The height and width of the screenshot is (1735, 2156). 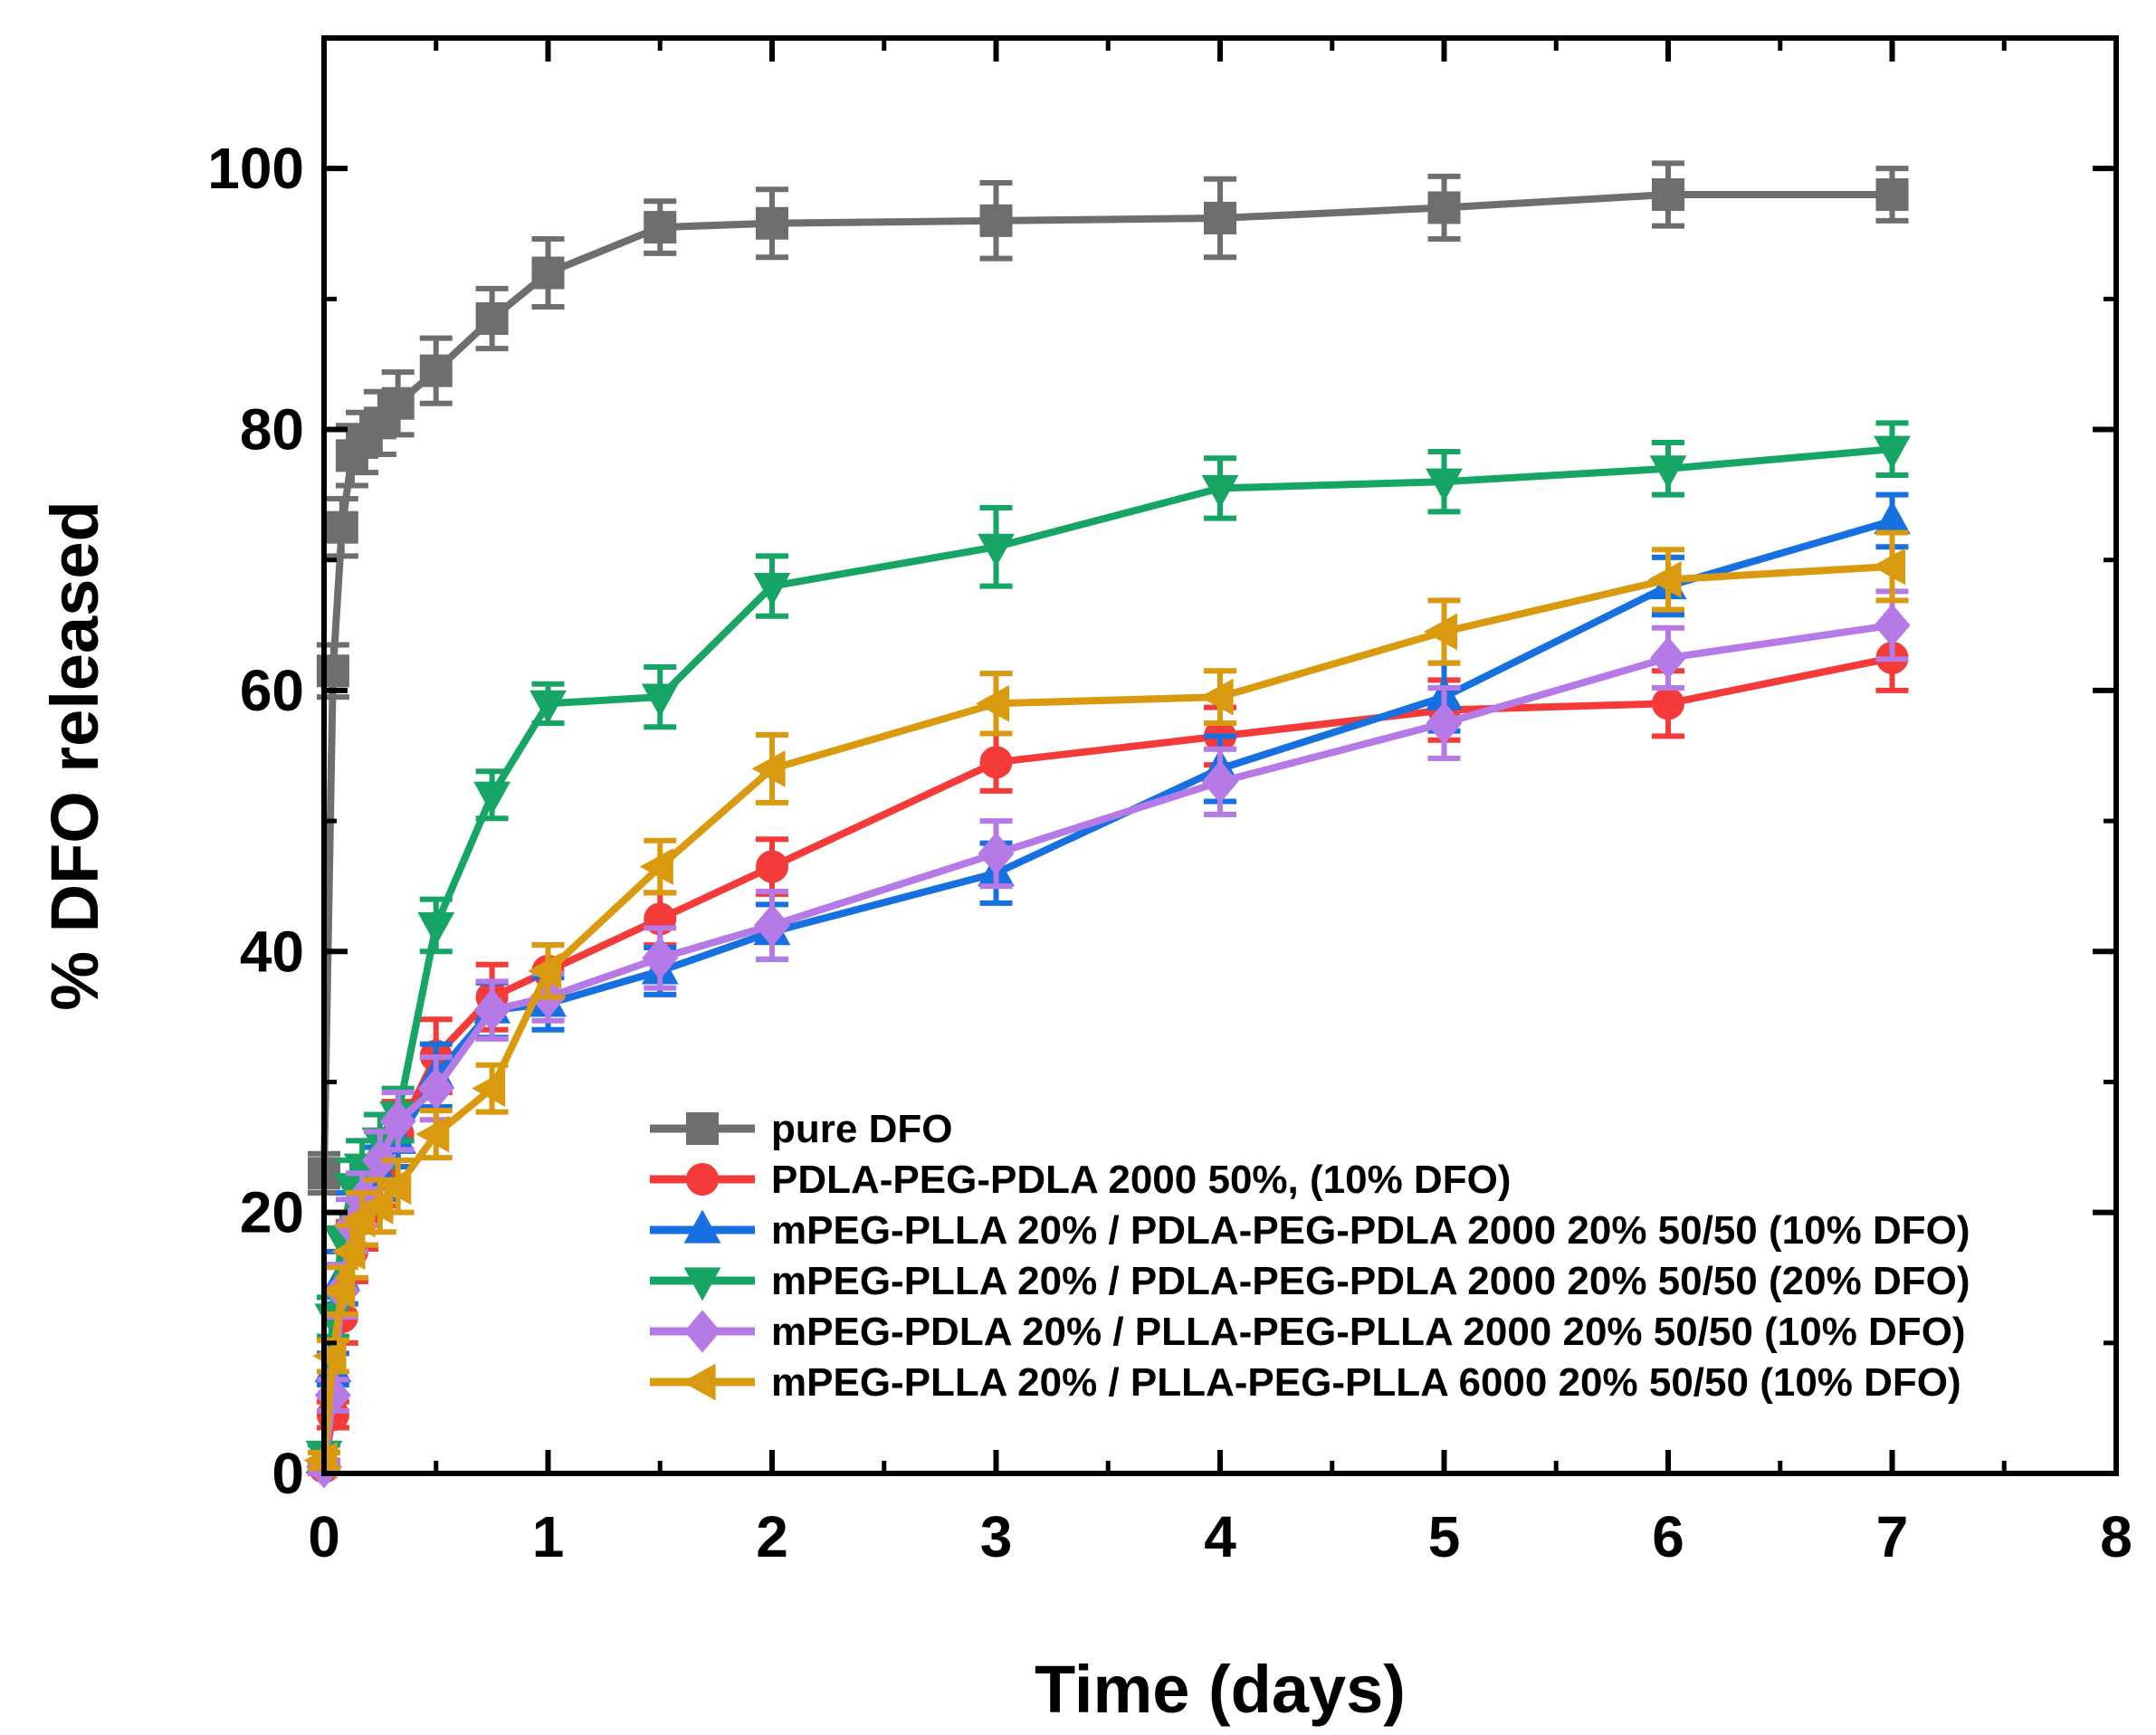 What do you see at coordinates (861, 1129) in the screenshot?
I see `legend-label: pure DFO` at bounding box center [861, 1129].